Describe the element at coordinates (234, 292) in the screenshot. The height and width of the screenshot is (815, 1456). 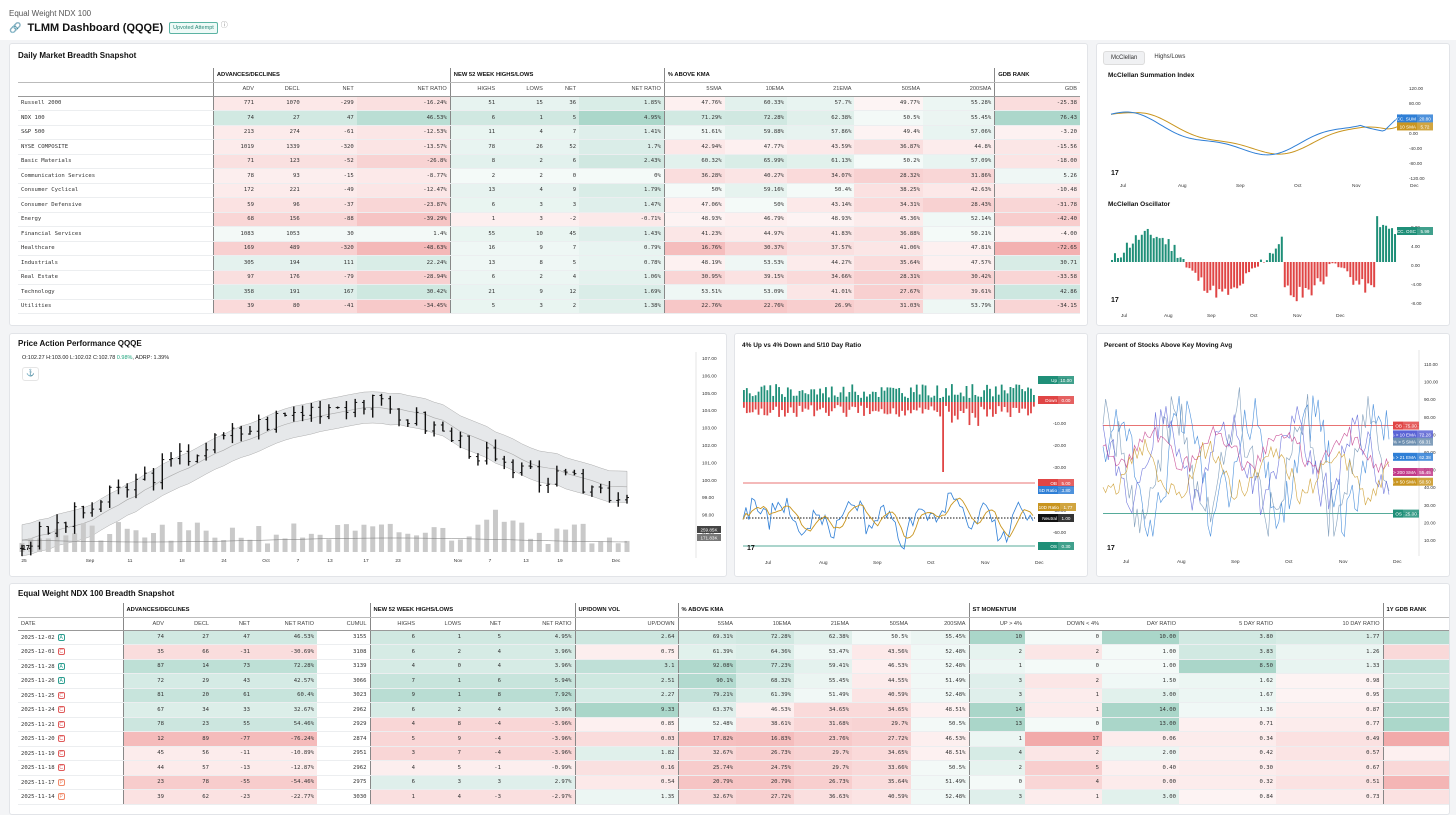
I see `table-cell: 358` at that location.